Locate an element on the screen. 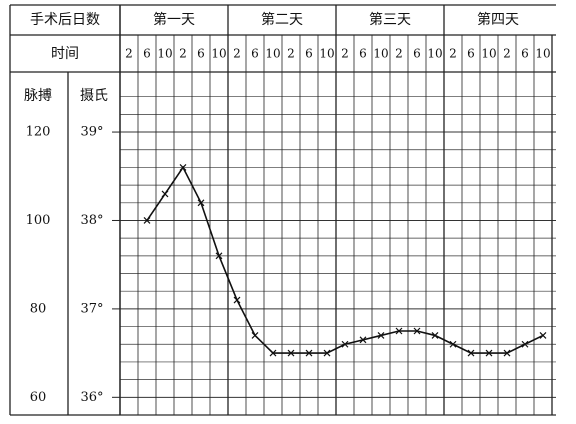 The height and width of the screenshot is (424, 576). day-label: 第四天 is located at coordinates (498, 19).